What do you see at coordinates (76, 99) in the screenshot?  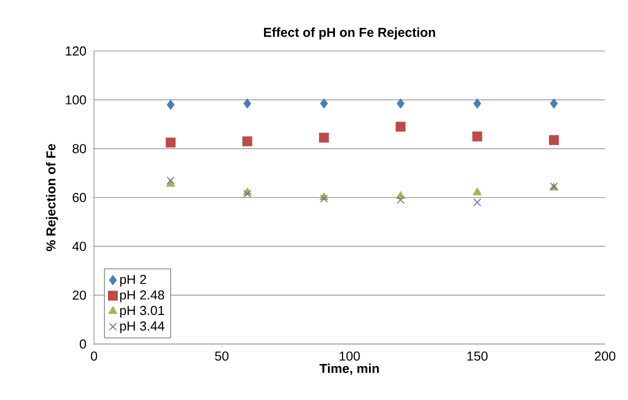 I see `y-tick-label: 100` at bounding box center [76, 99].